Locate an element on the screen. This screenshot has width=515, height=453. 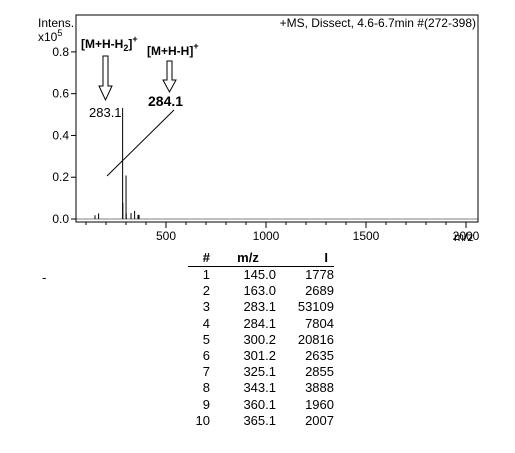
row-index: 5 is located at coordinates (206, 339).